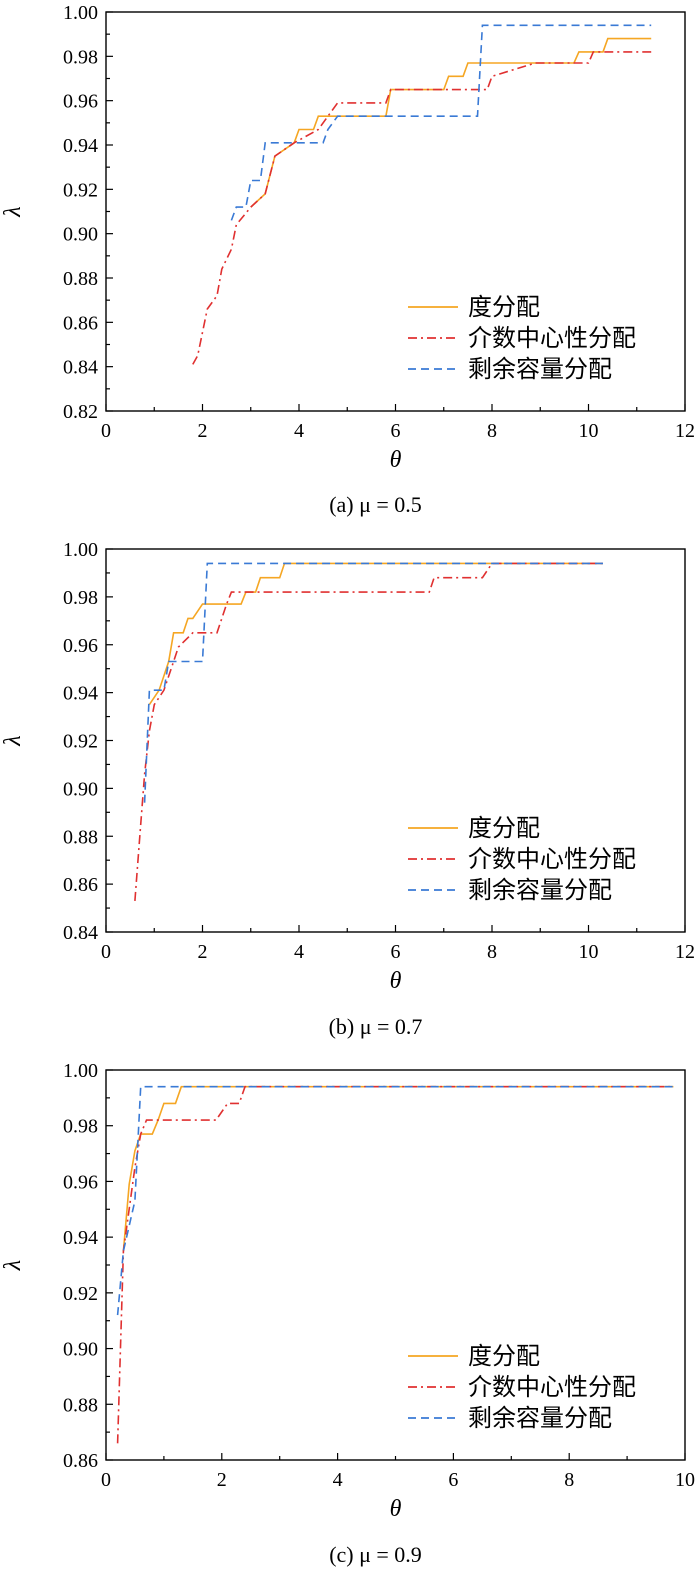  Describe the element at coordinates (80, 412) in the screenshot. I see `y-tick-label: 0.82` at that location.